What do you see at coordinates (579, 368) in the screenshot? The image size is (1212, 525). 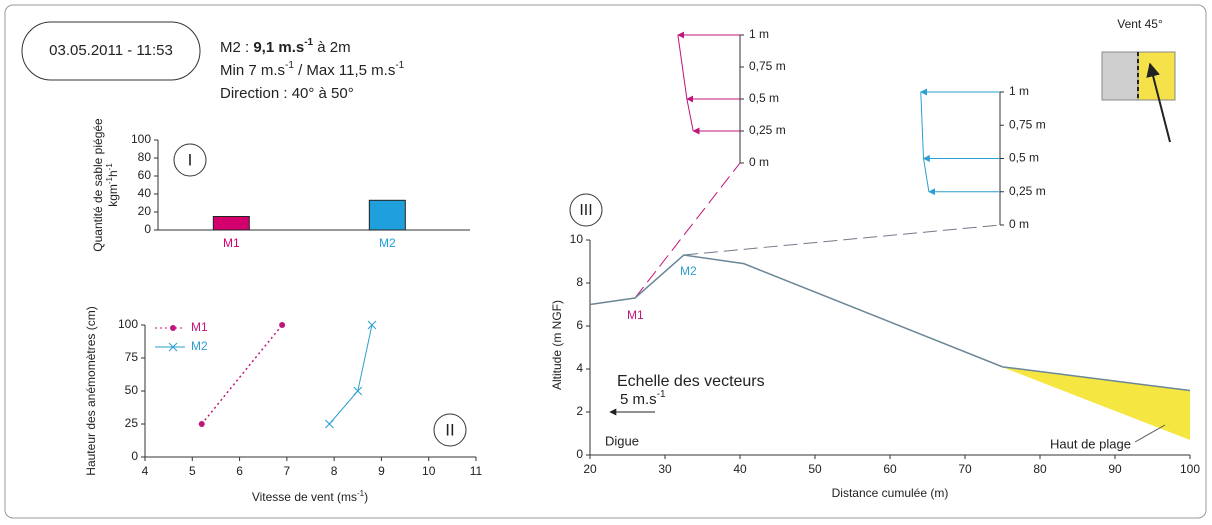 I see `y-tick-label: 4` at bounding box center [579, 368].